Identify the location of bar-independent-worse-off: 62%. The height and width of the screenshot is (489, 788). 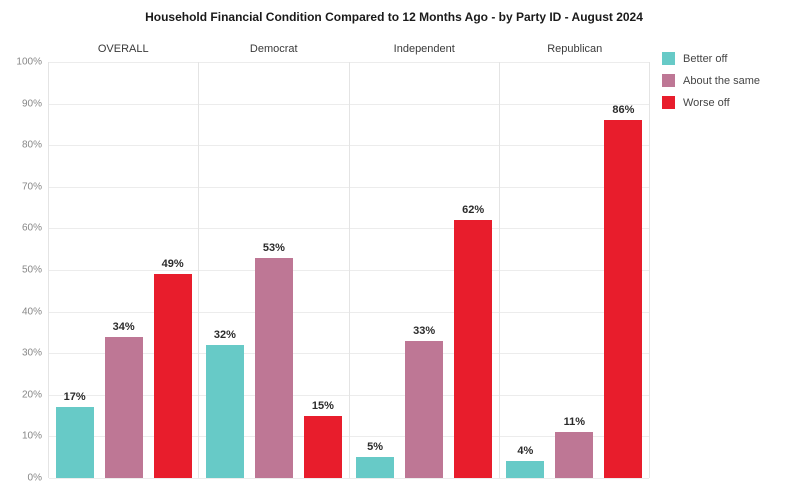
(473, 341).